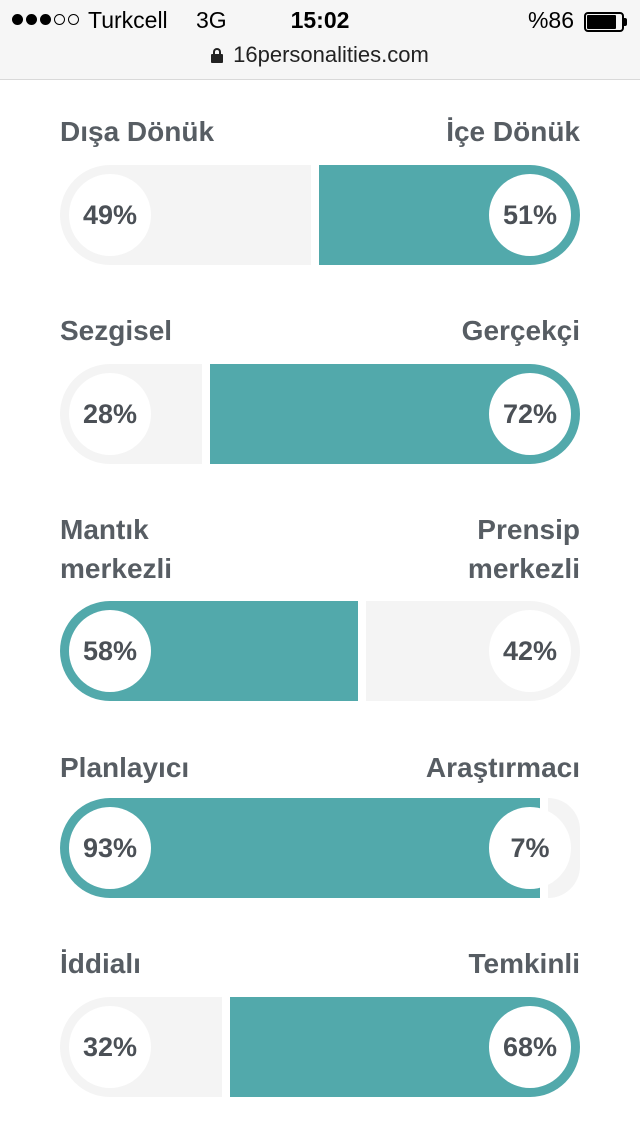 The image size is (640, 1136). Describe the element at coordinates (320, 651) in the screenshot. I see `trait-bar: 58% 42%` at that location.